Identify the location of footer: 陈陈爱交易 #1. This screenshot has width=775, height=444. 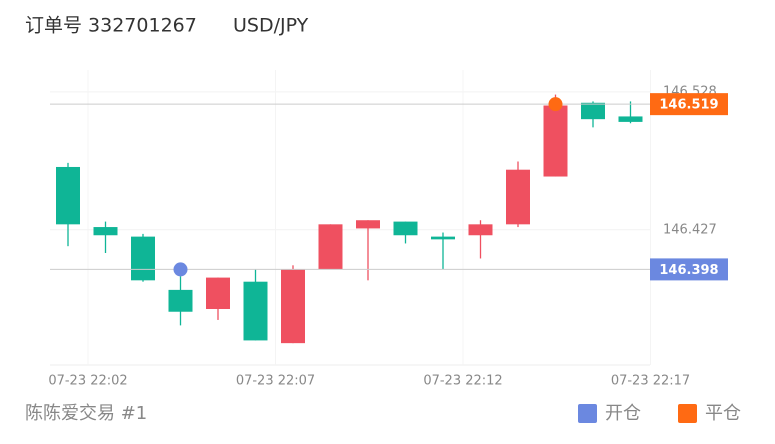
(86, 413).